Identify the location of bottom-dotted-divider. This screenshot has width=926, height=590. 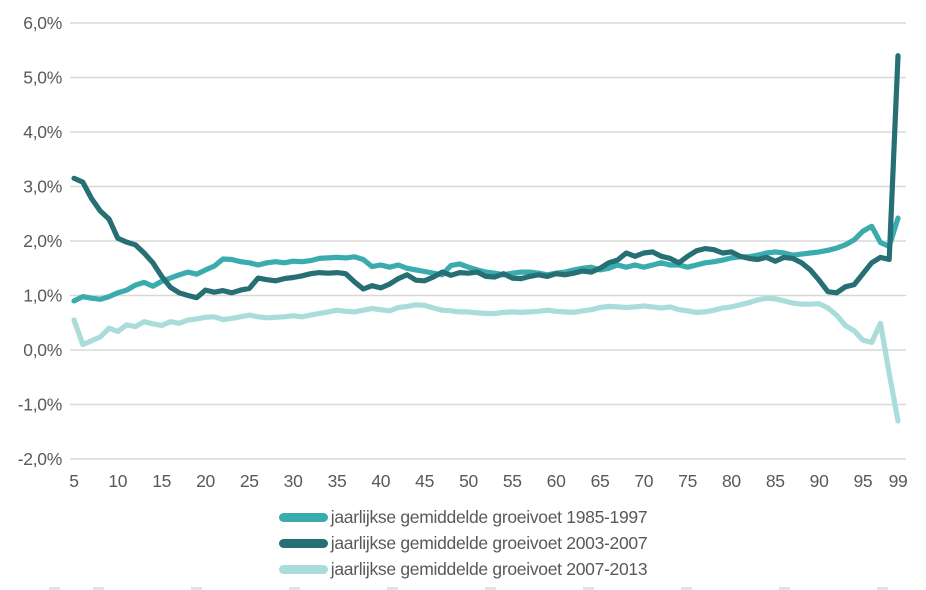
(463, 588).